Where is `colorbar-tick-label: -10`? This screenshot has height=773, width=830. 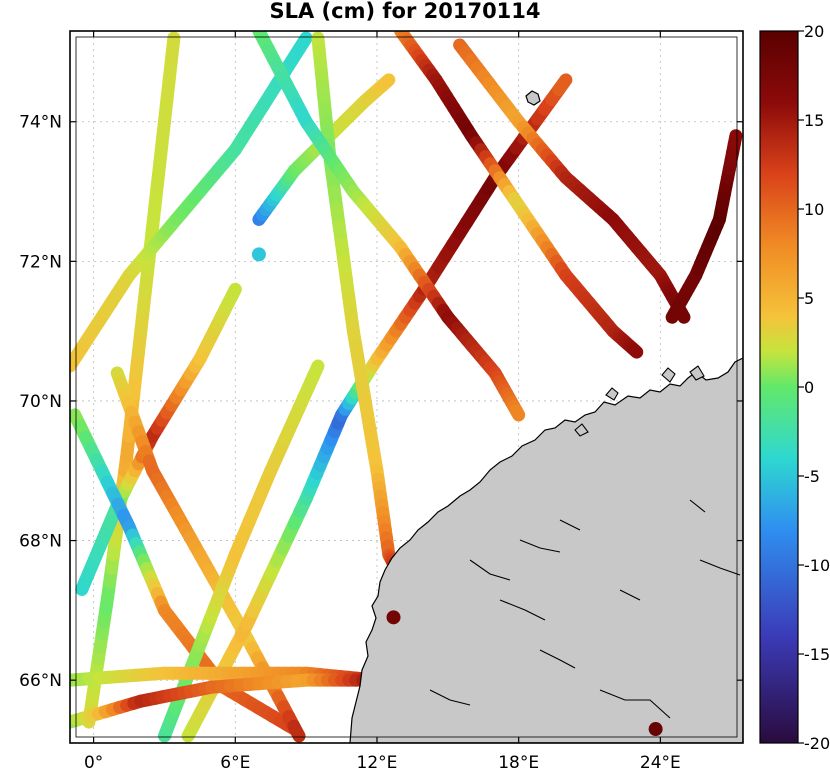
colorbar-tick-label: -10 is located at coordinates (817, 565).